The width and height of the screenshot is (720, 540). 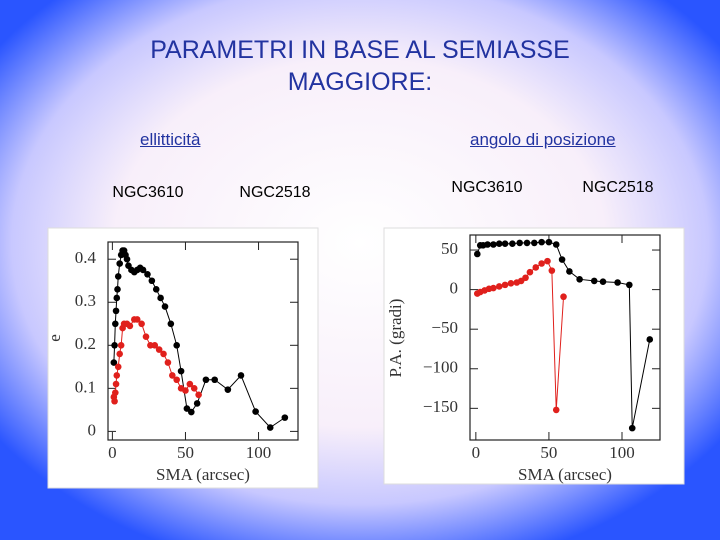 What do you see at coordinates (449, 248) in the screenshot?
I see `y-tick-label: 50` at bounding box center [449, 248].